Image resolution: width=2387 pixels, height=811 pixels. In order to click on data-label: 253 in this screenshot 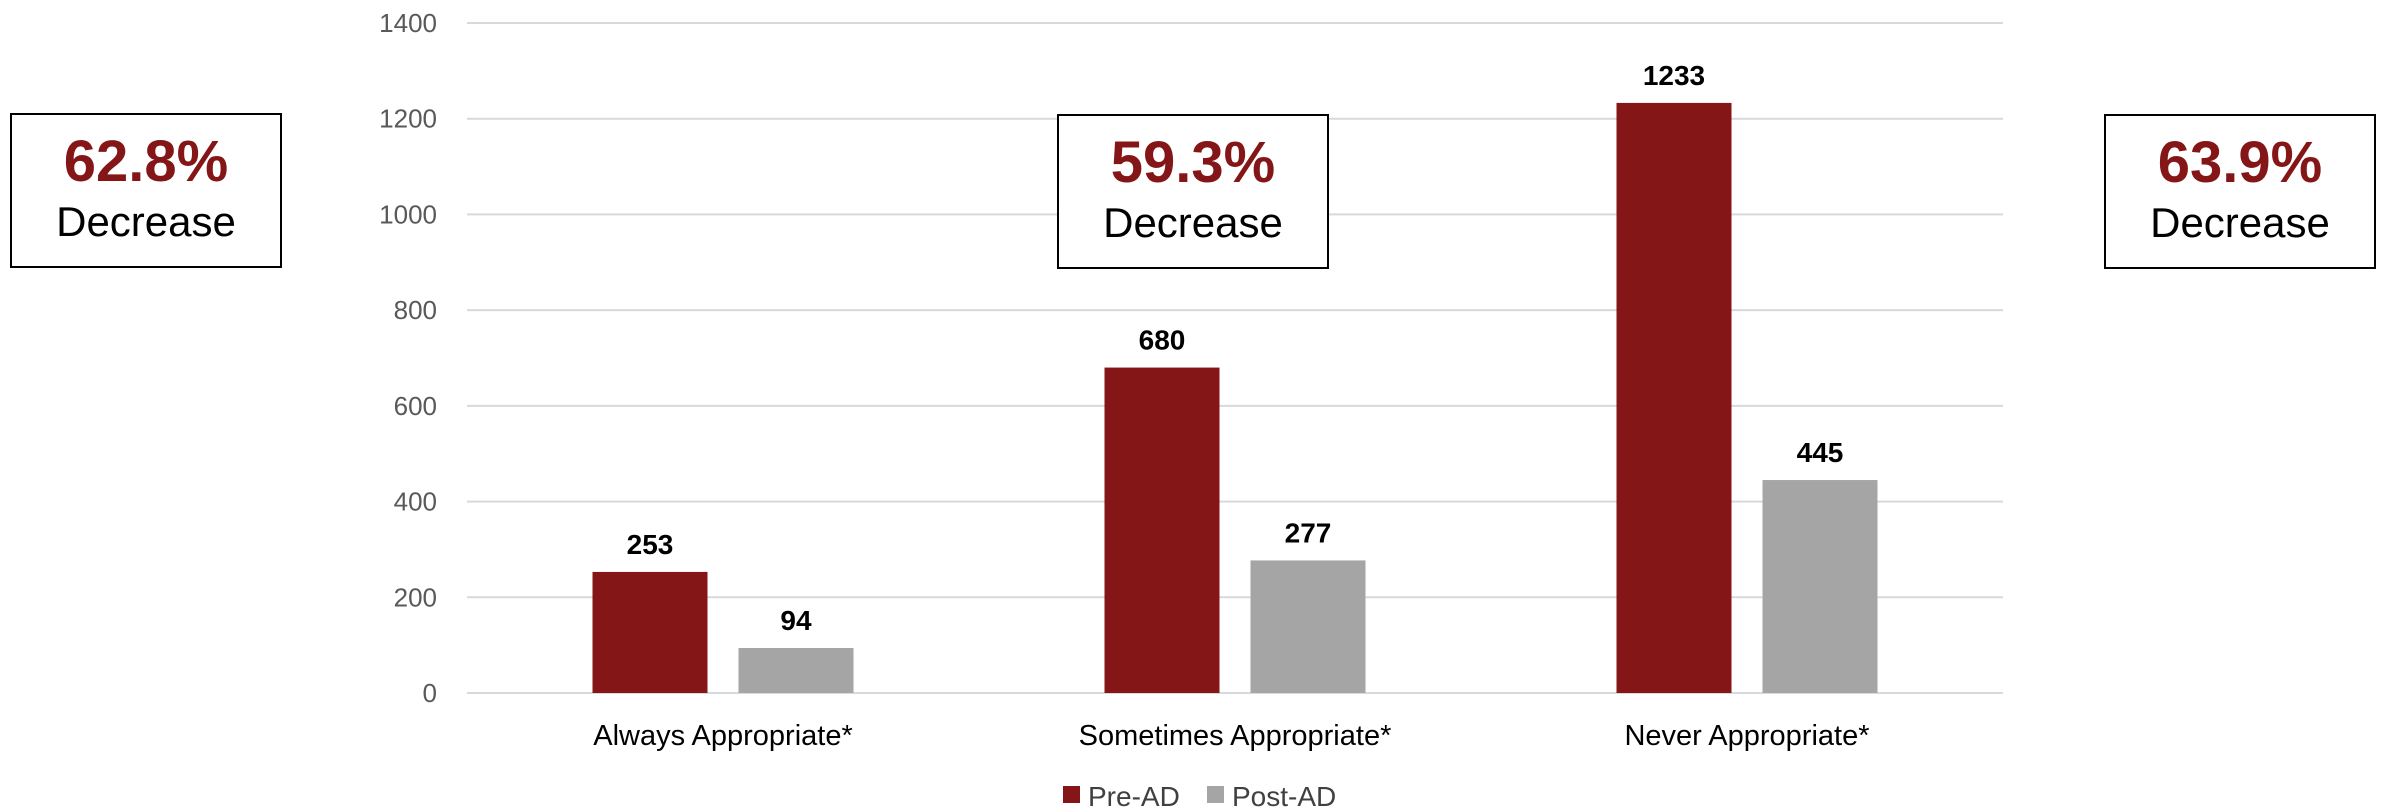, I will do `click(650, 544)`.